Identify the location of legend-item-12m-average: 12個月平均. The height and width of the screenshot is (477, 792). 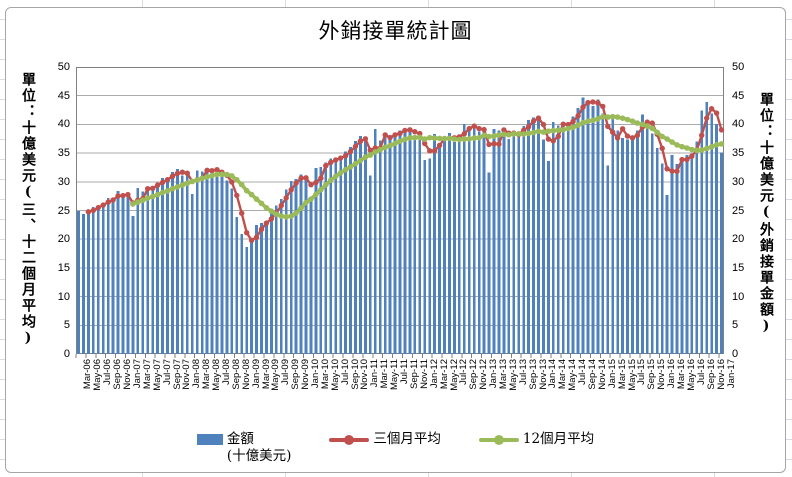
(536, 439).